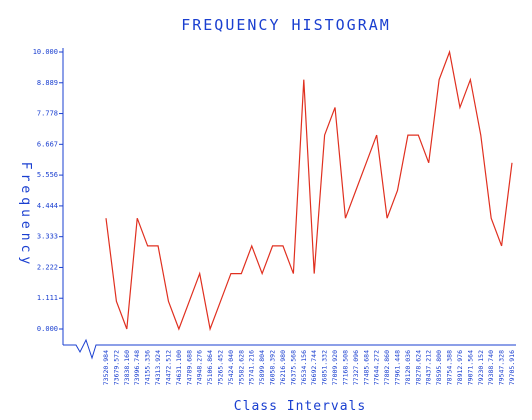 This screenshot has height=420, width=532. I want to click on x-tick-label: 74155.336, so click(148, 367).